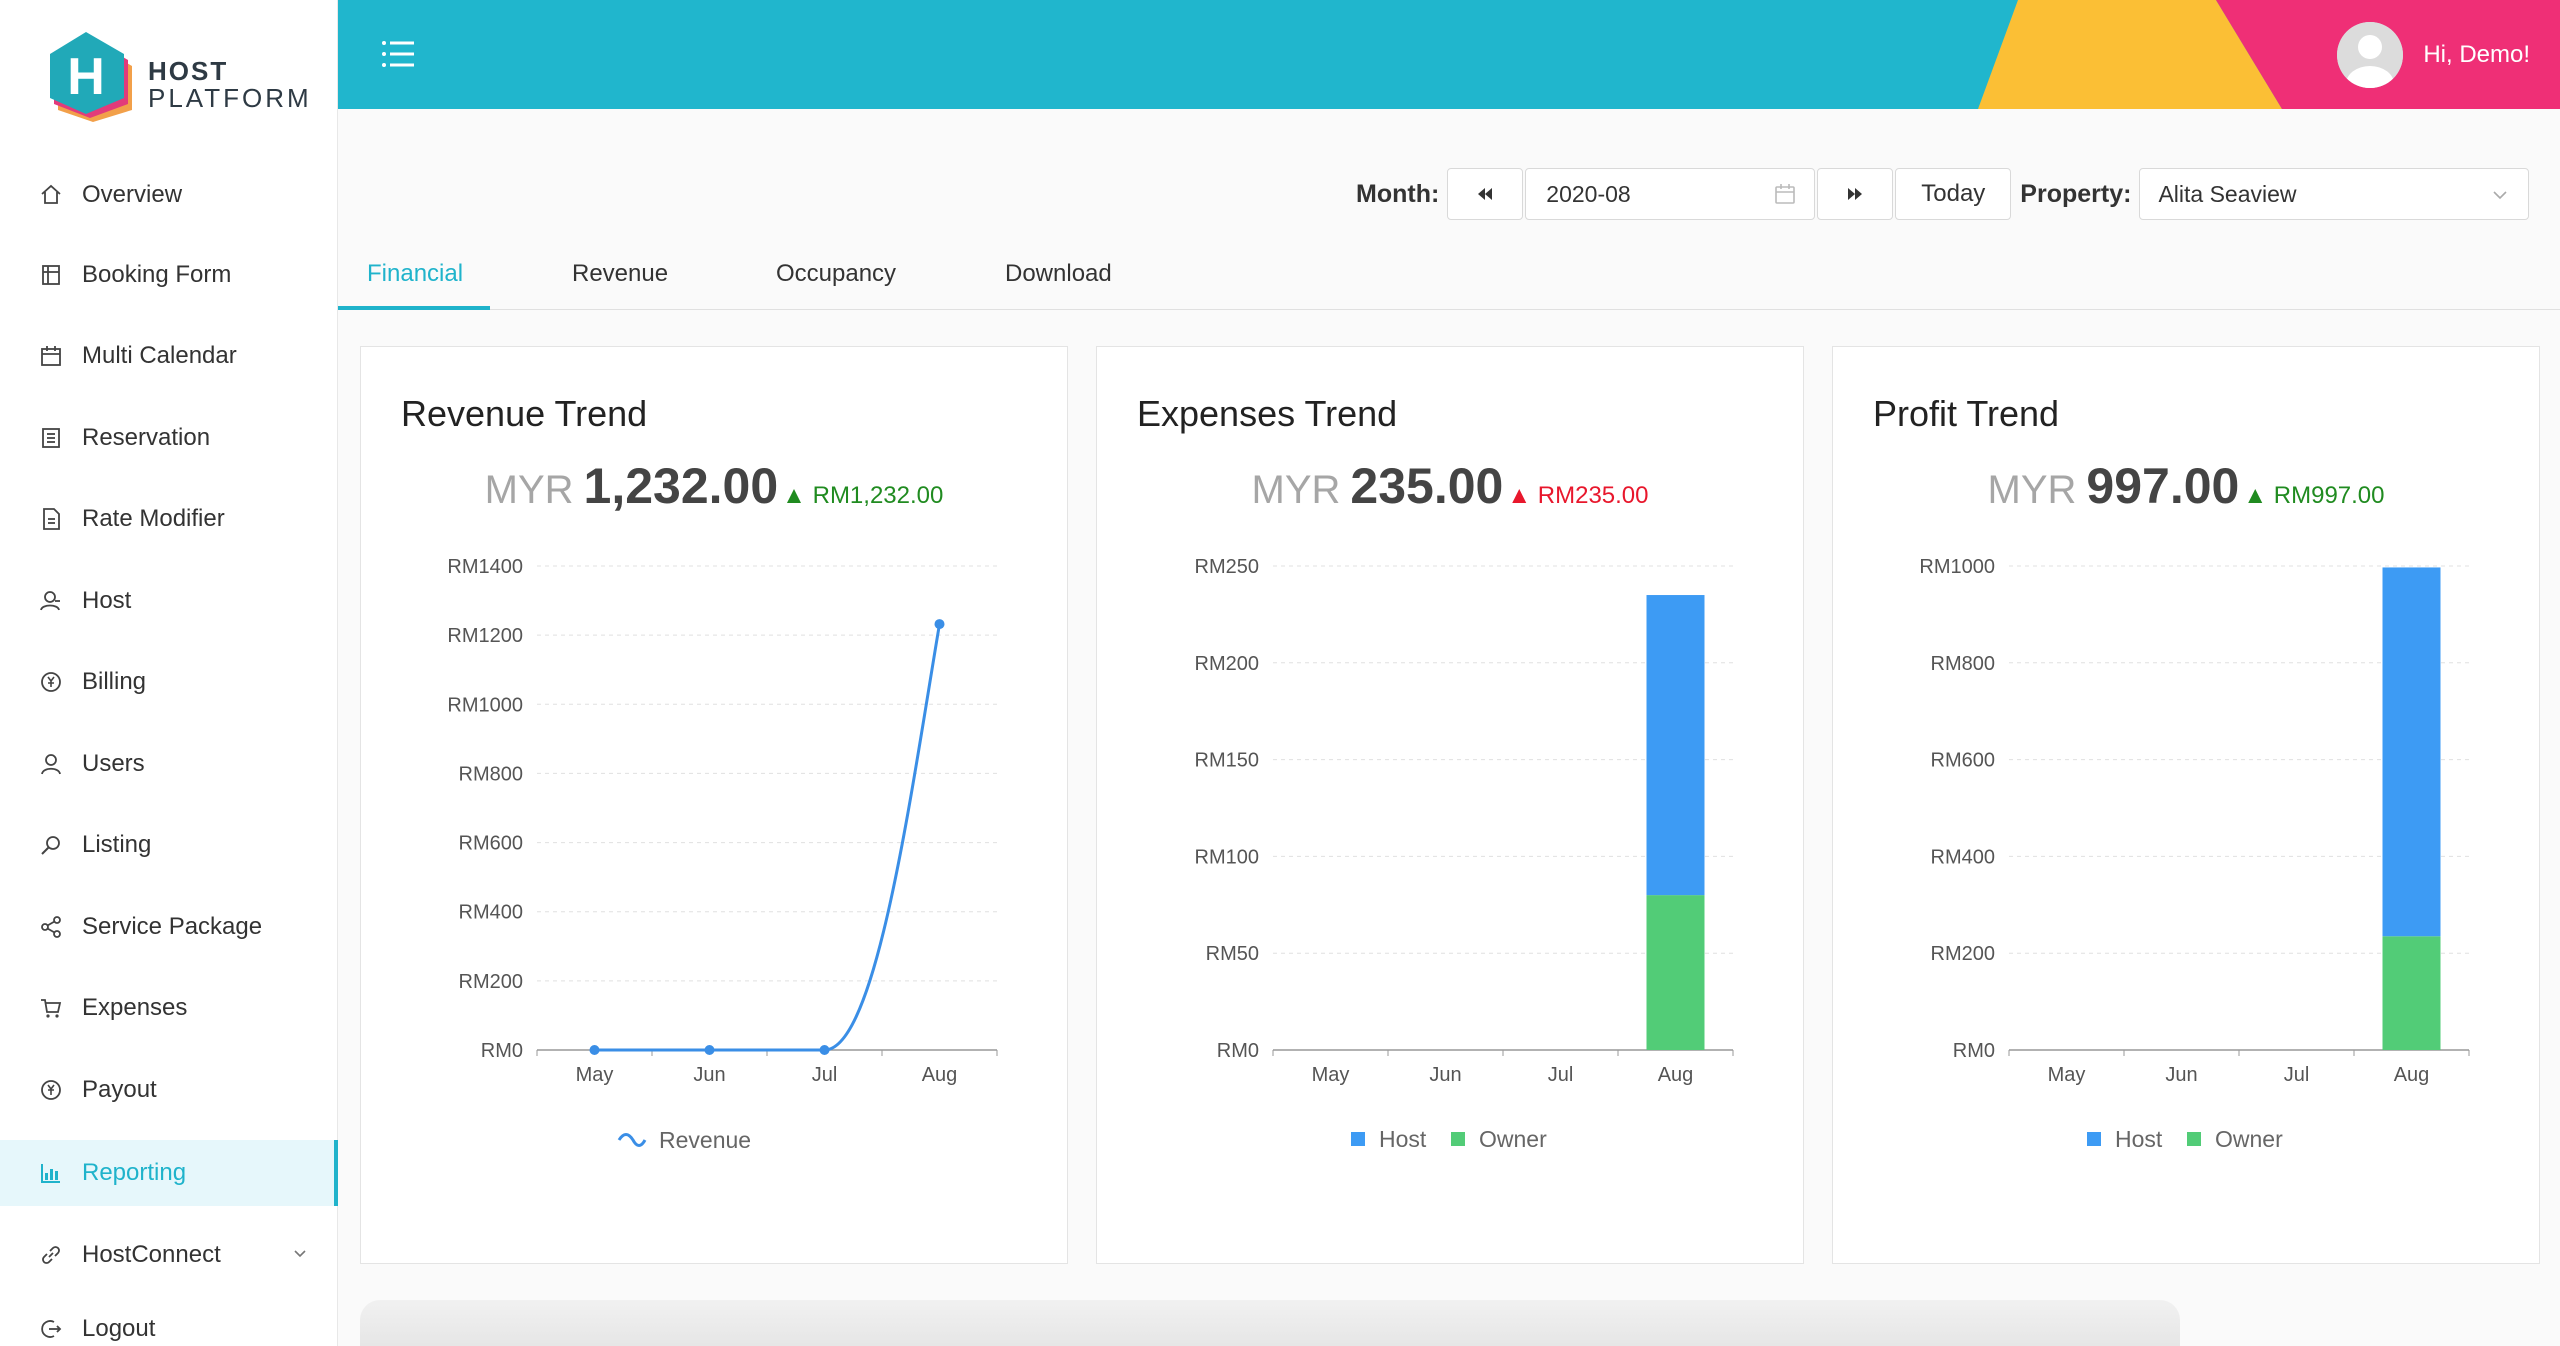 The image size is (2560, 1346). Describe the element at coordinates (51, 1255) in the screenshot. I see `link-icon` at that location.